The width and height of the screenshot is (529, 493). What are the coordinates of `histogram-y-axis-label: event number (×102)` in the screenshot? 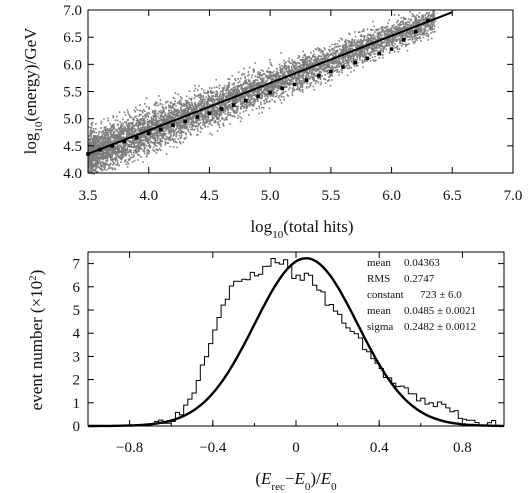 It's located at (36, 340).